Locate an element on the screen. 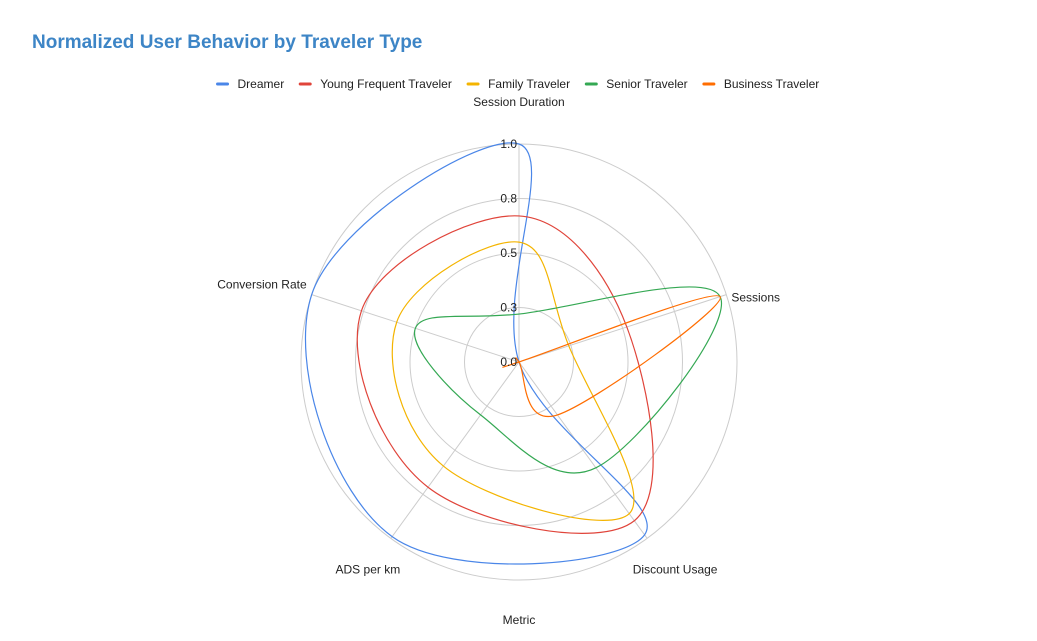 The width and height of the screenshot is (1037, 641). legend-label: Young Frequent Traveler is located at coordinates (386, 84).